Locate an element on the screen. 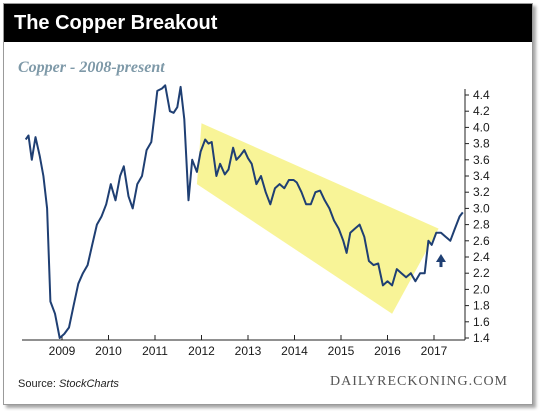 The width and height of the screenshot is (540, 411). y-tick-label: 1.8 is located at coordinates (481, 306).